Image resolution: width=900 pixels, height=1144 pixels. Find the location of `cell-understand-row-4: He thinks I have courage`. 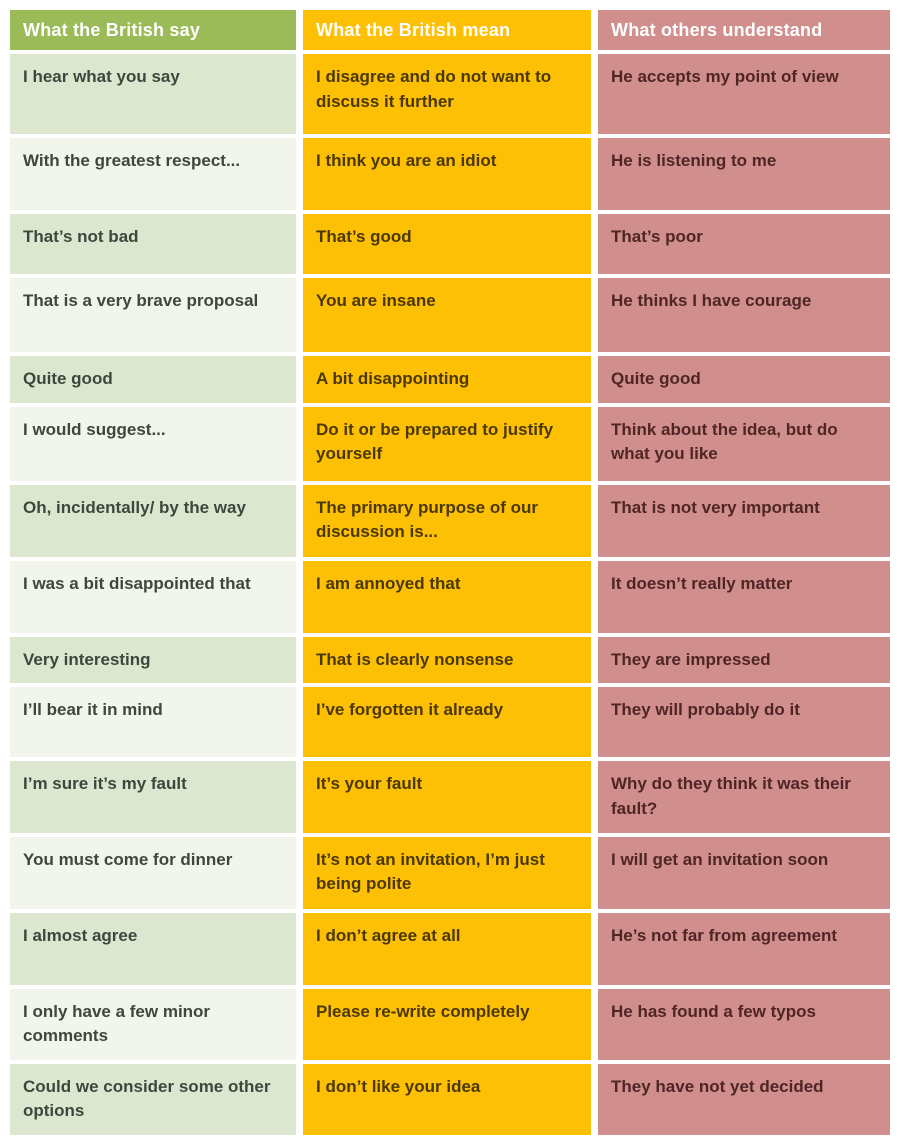

cell-understand-row-4: He thinks I have courage is located at coordinates (744, 315).